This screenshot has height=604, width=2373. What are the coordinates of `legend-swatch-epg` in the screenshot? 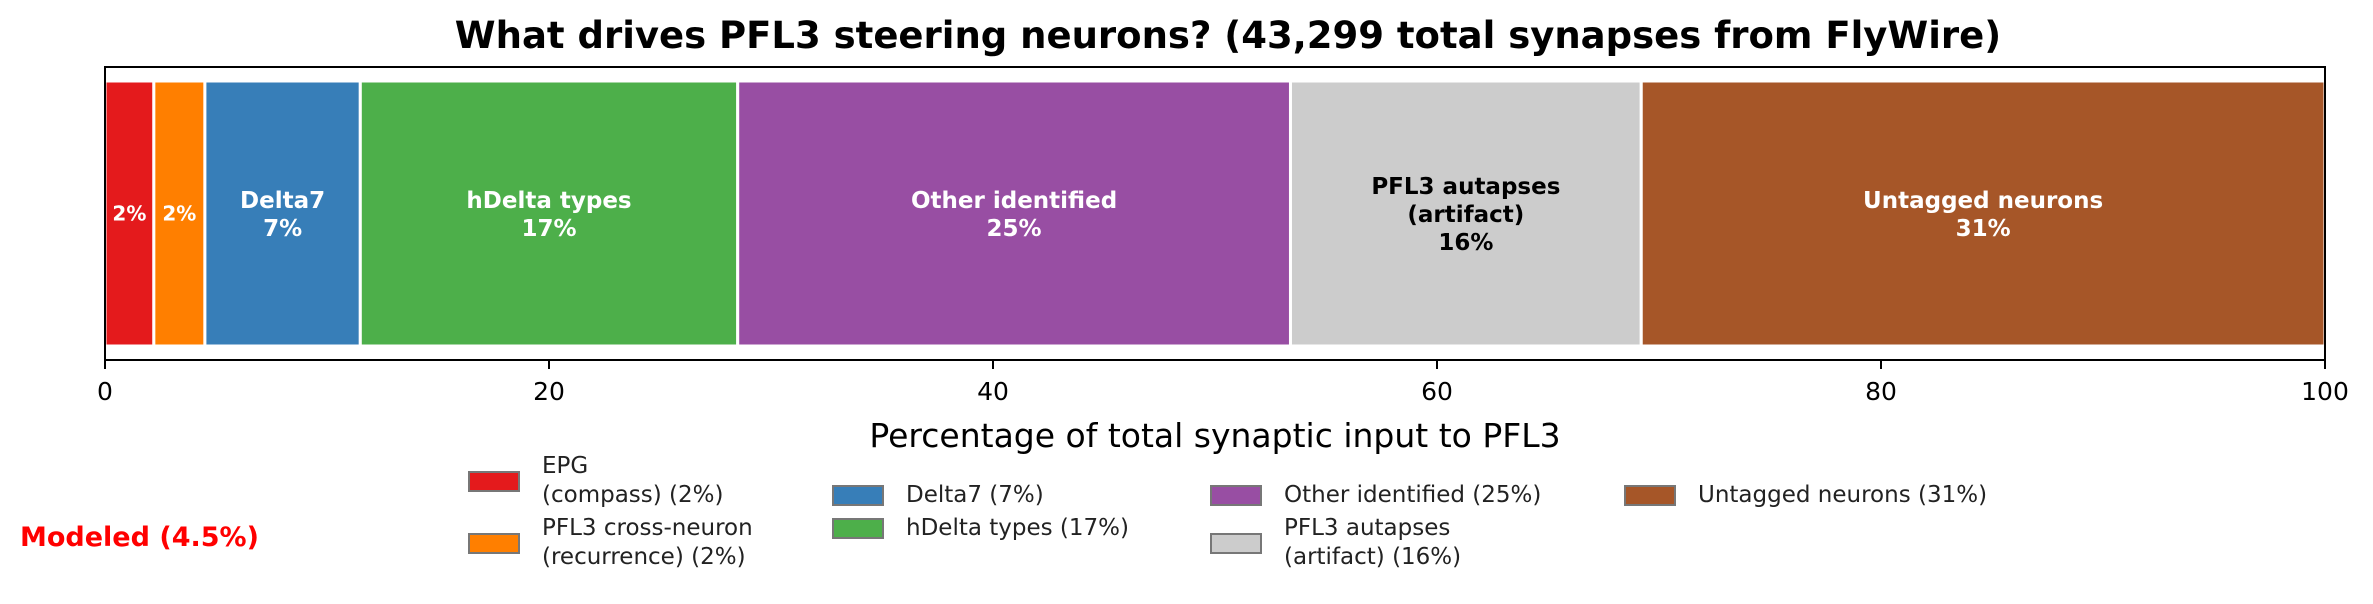 It's located at (494, 481).